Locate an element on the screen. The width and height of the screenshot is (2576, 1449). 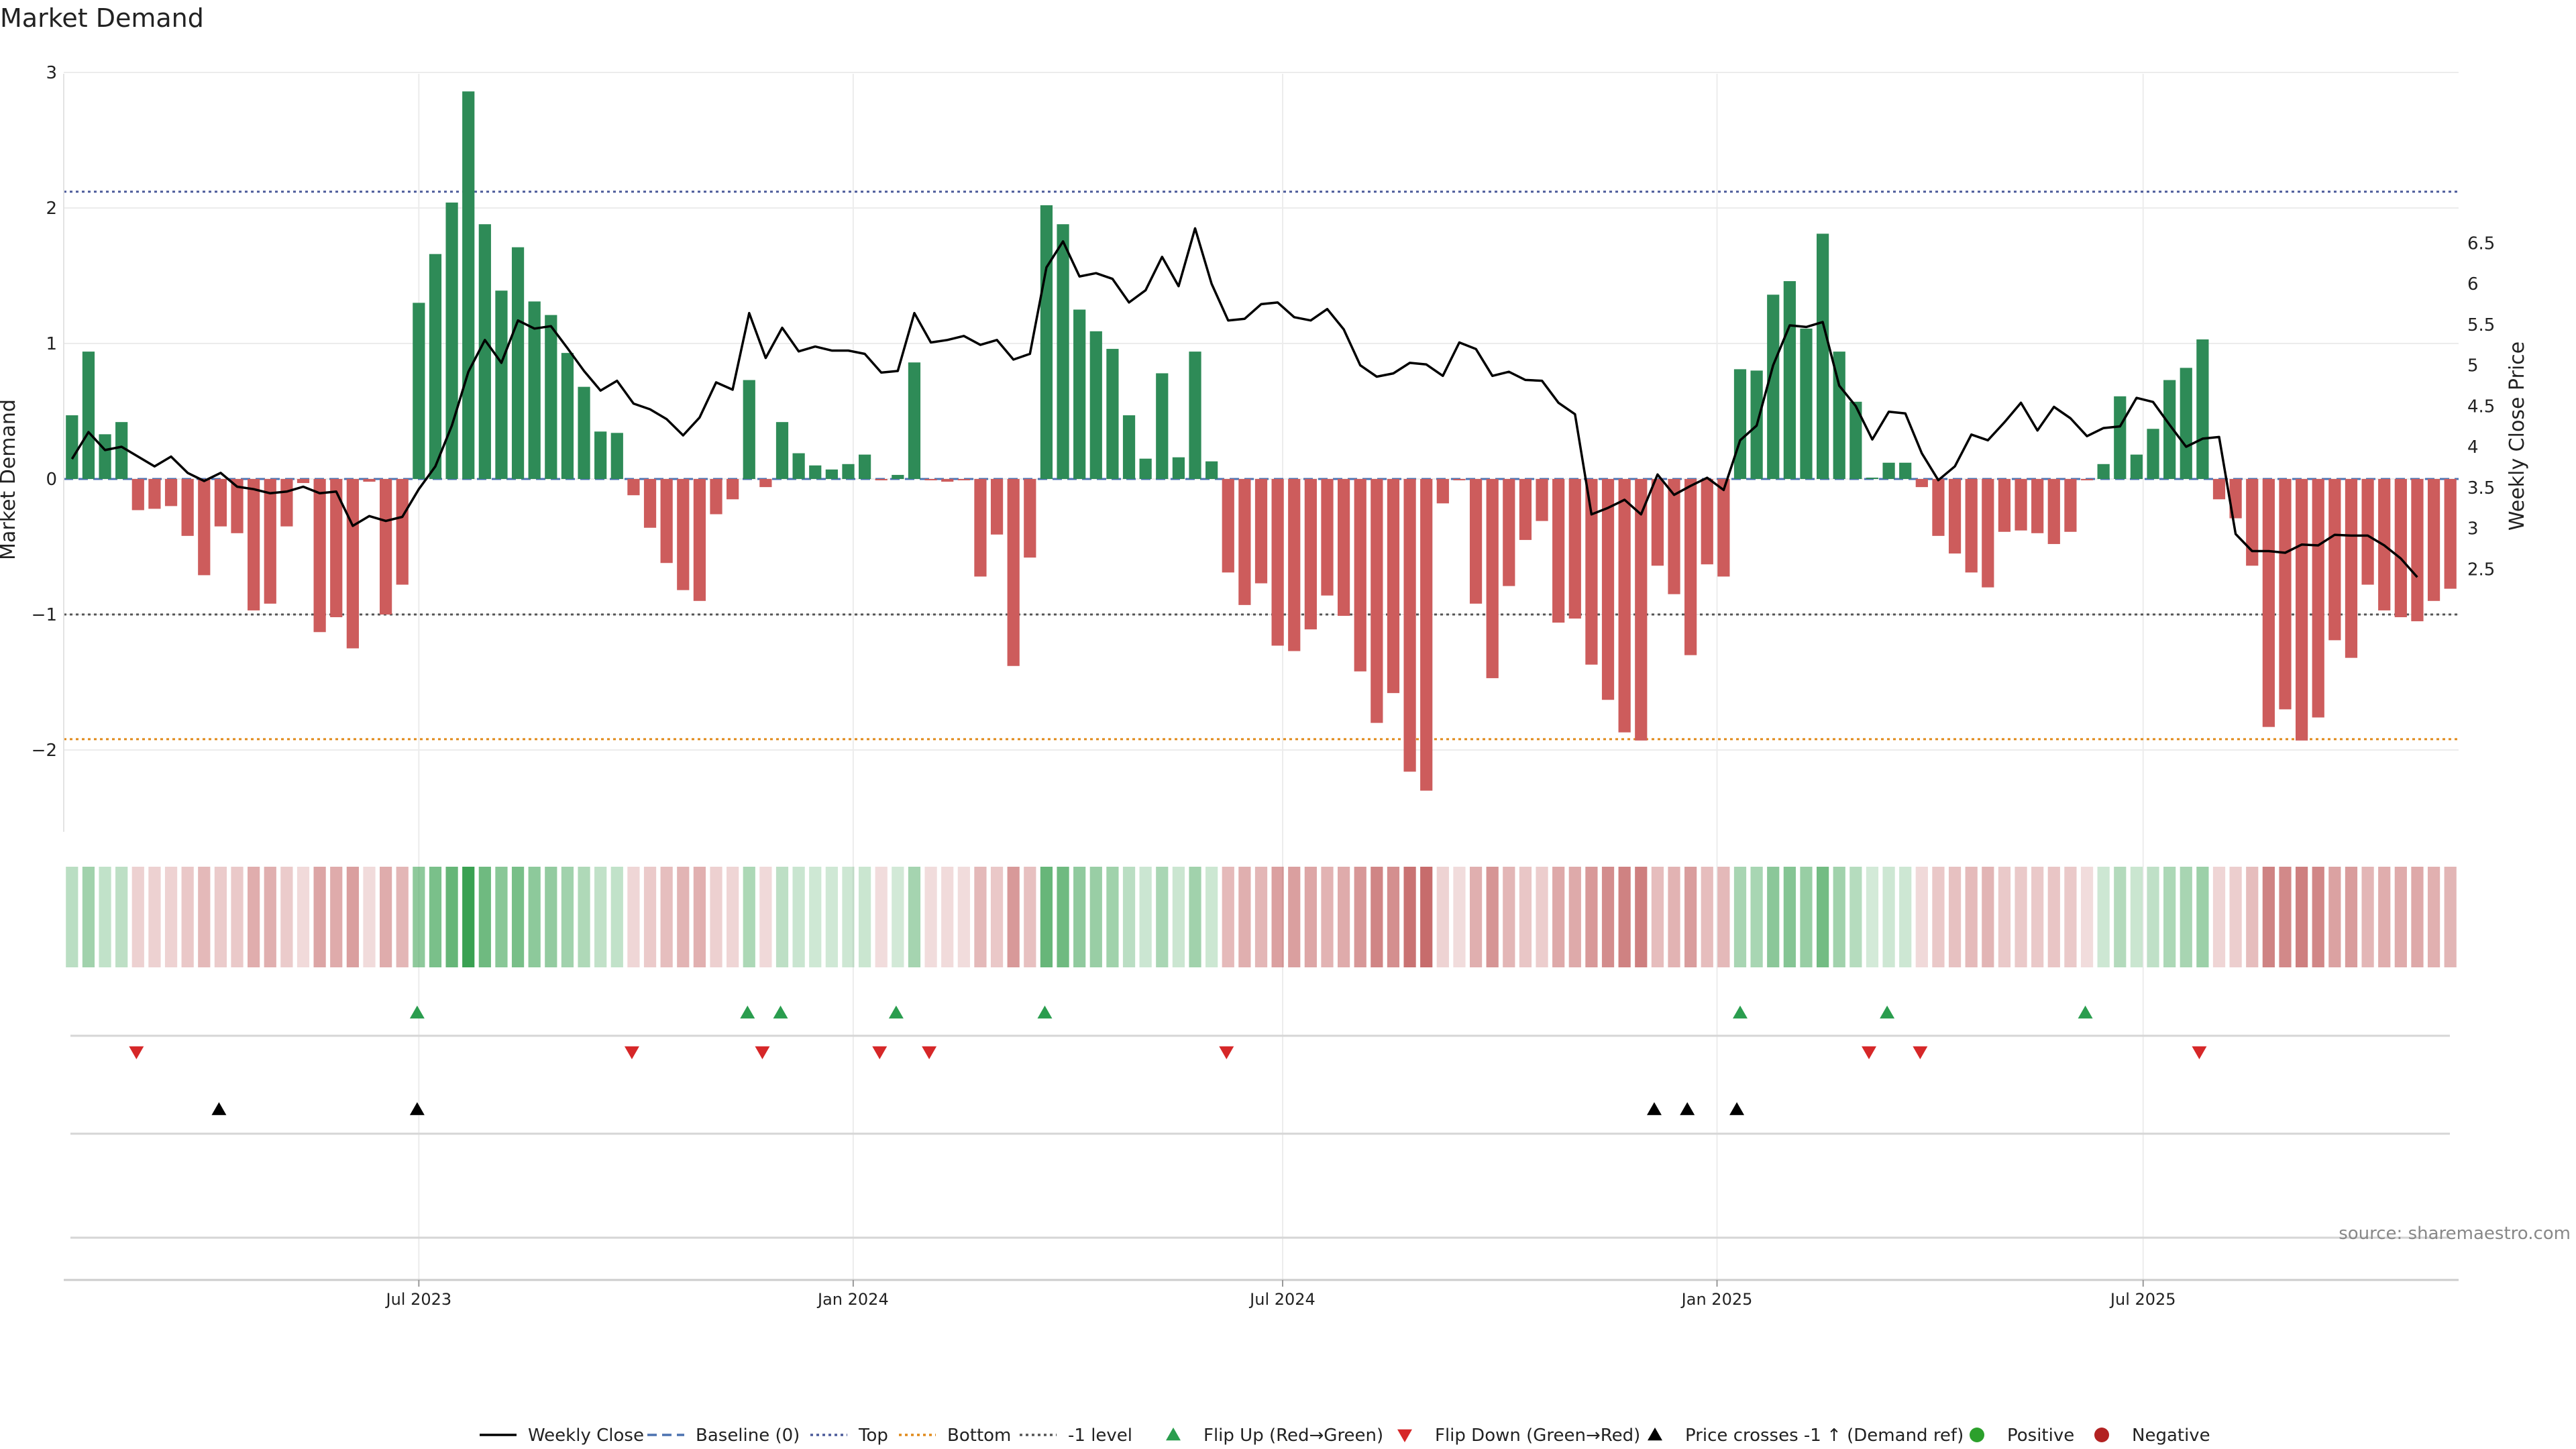
legend-label: Weekly Close is located at coordinates (586, 1436).